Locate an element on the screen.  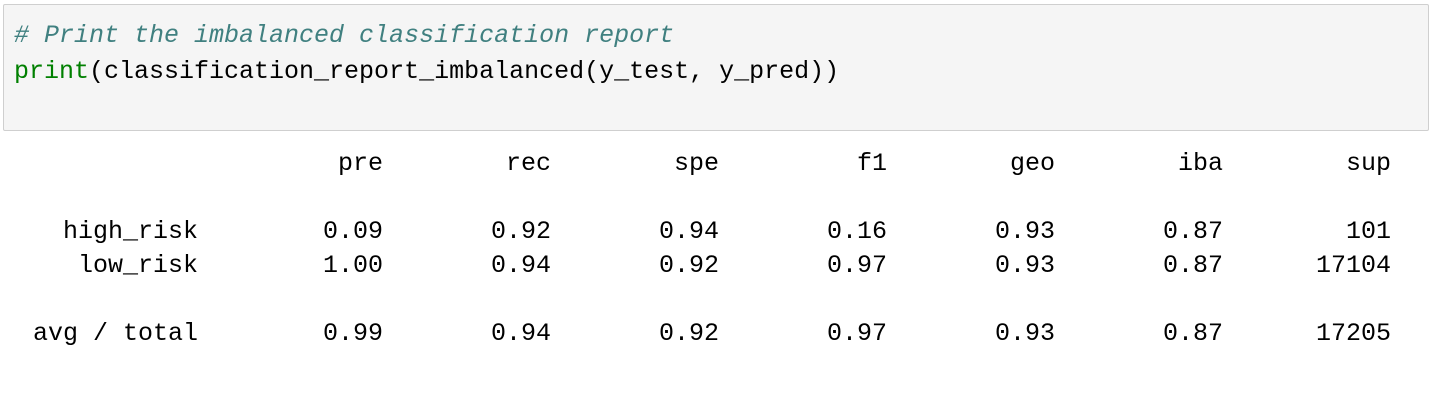
table-cell: 101 is located at coordinates (1368, 231).